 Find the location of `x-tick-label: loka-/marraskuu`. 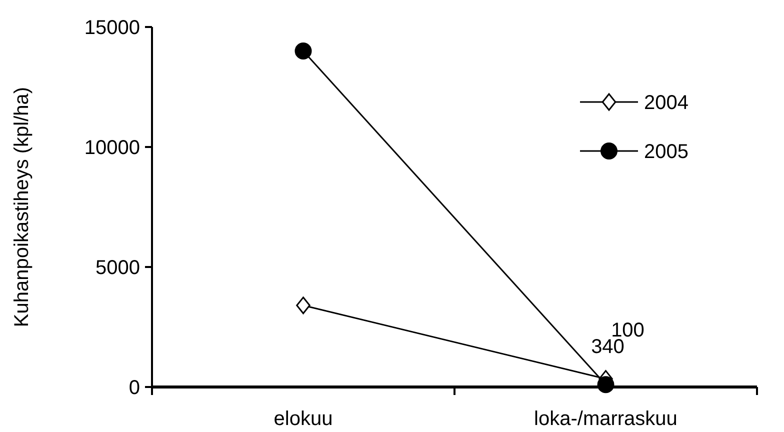

x-tick-label: loka-/marraskuu is located at coordinates (606, 419).